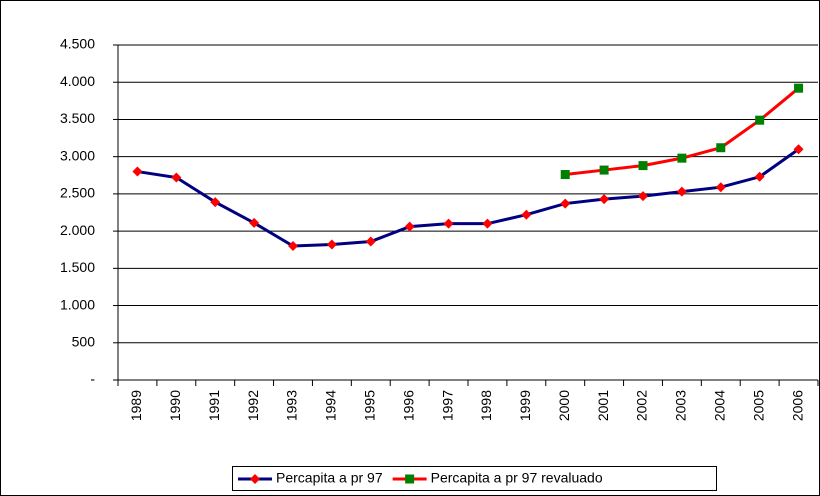 The width and height of the screenshot is (820, 496). Describe the element at coordinates (681, 405) in the screenshot. I see `x-tick-label: 2003` at that location.